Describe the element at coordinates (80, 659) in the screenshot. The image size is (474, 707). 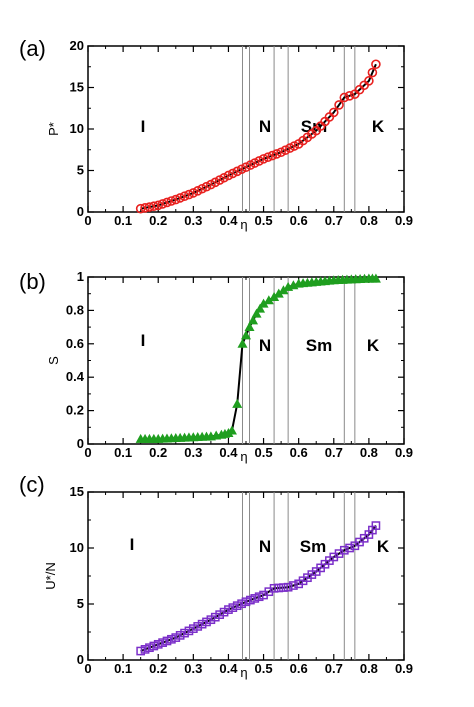
I see `y-tick-label-c: 0` at that location.